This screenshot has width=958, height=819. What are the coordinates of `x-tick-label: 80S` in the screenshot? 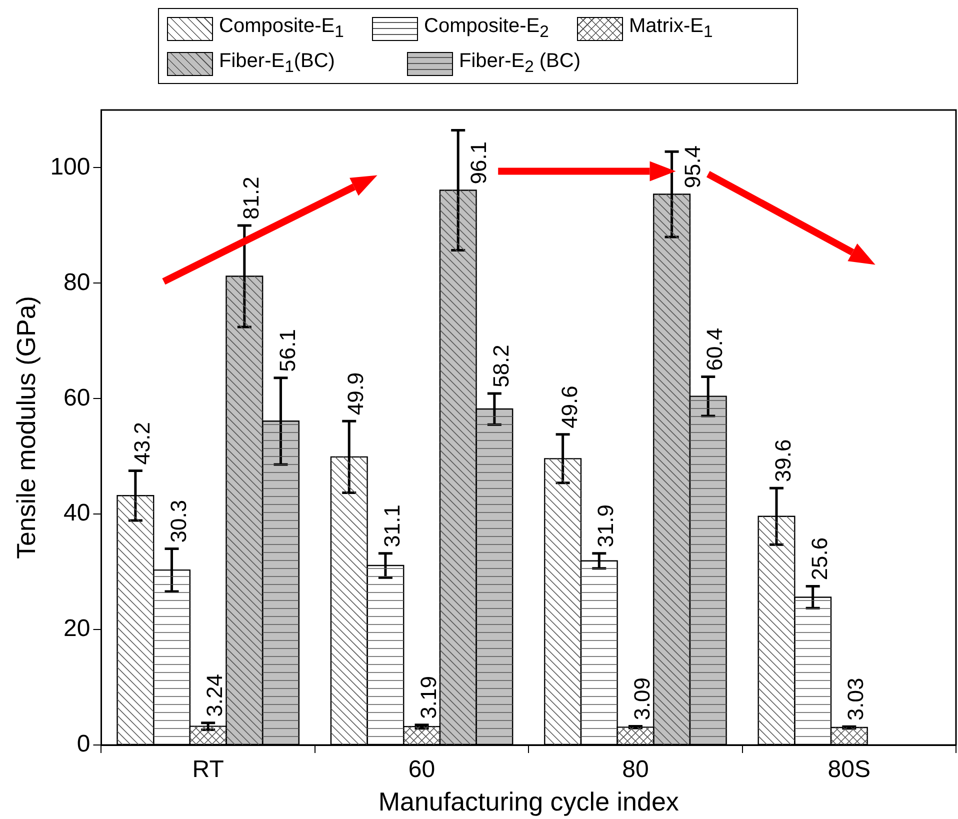 It's located at (849, 770).